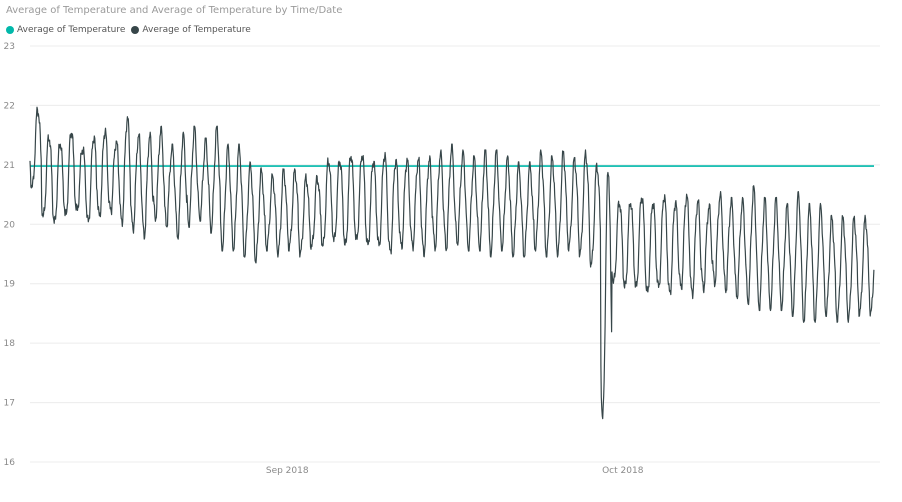  I want to click on y-tick-label-20: 20, so click(10, 225).